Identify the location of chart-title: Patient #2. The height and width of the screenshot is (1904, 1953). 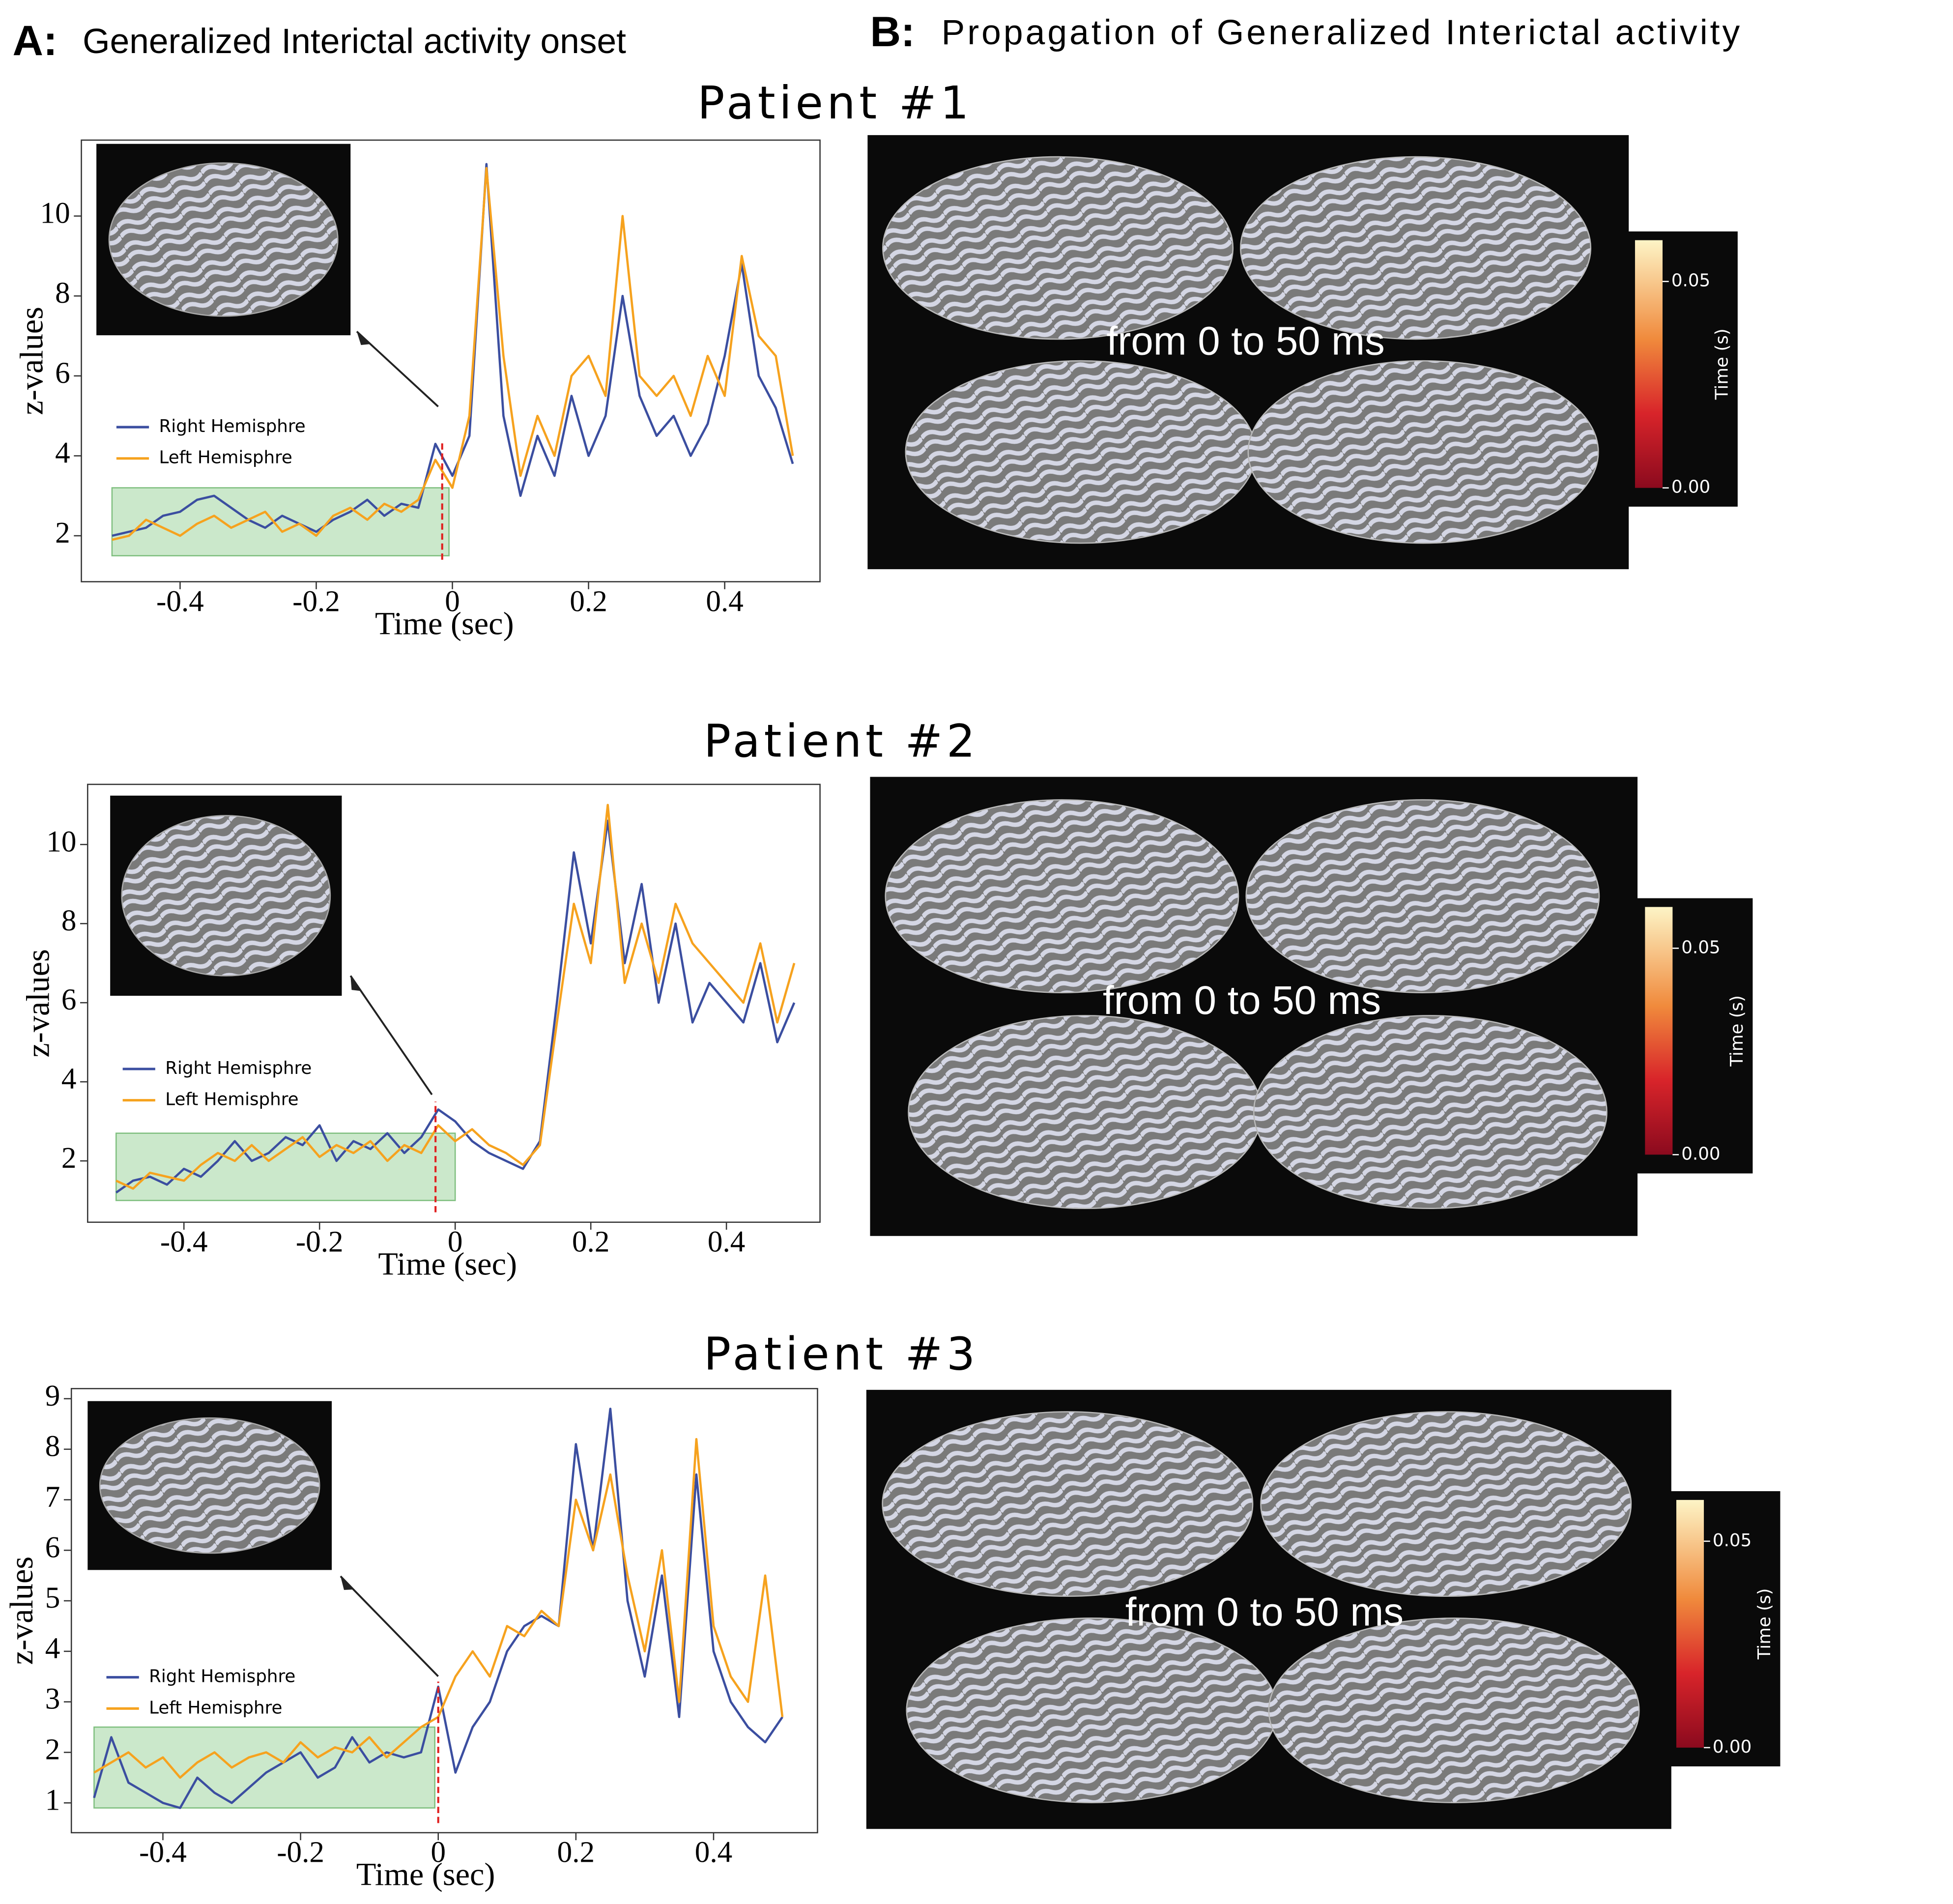
(841, 741).